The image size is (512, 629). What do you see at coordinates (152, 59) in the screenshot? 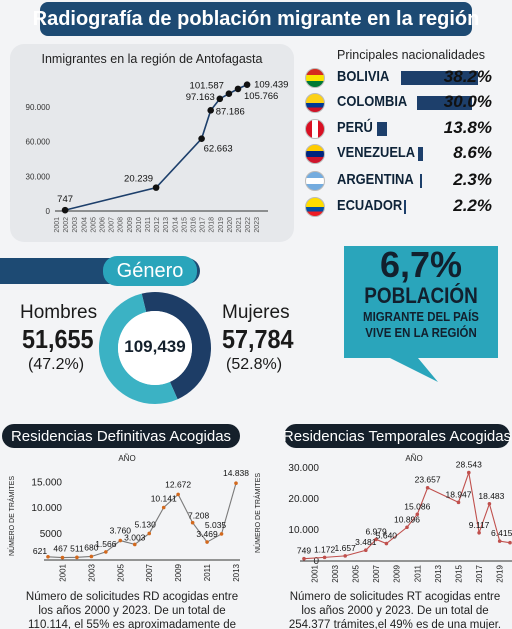
I see `immigrants-chart-title: Inmigrantes en la región de Antofagasta` at bounding box center [152, 59].